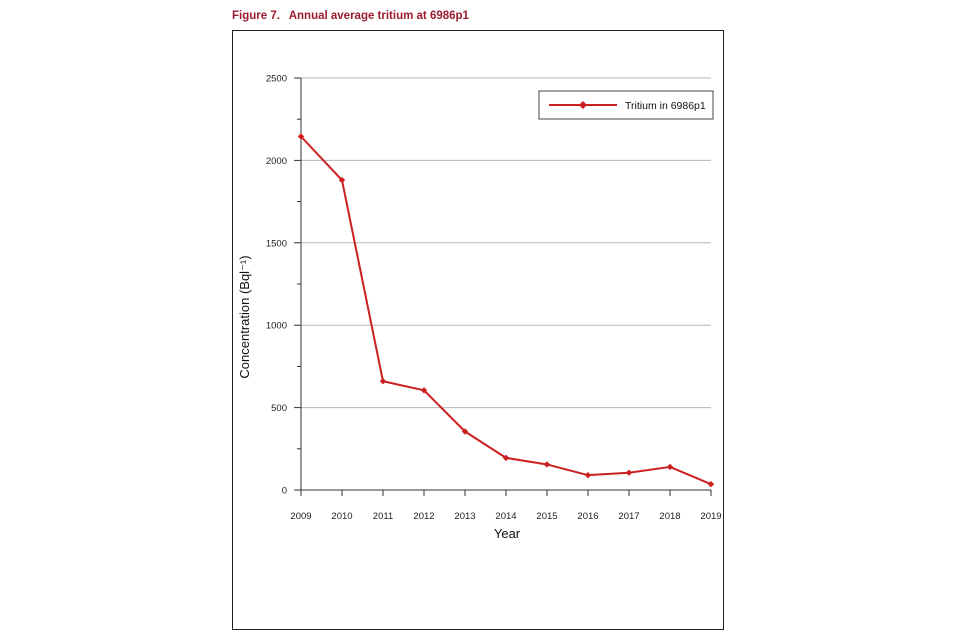 The image size is (960, 640). What do you see at coordinates (587, 516) in the screenshot?
I see `x-tick-label: 2016` at bounding box center [587, 516].